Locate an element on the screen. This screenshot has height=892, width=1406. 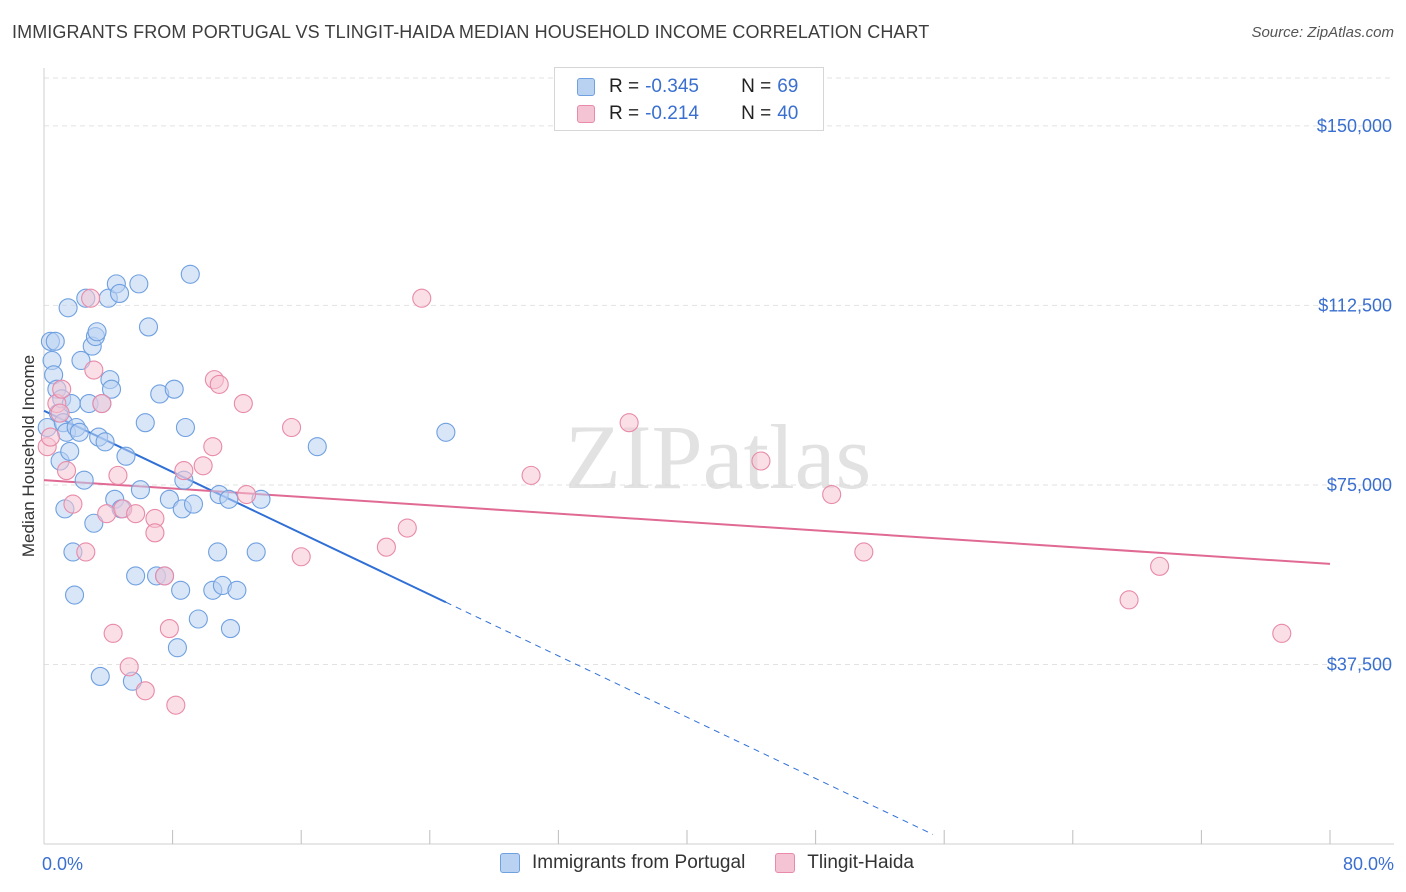
legend-item-tlingit: Tlingit-Haida is located at coordinates (844, 863).